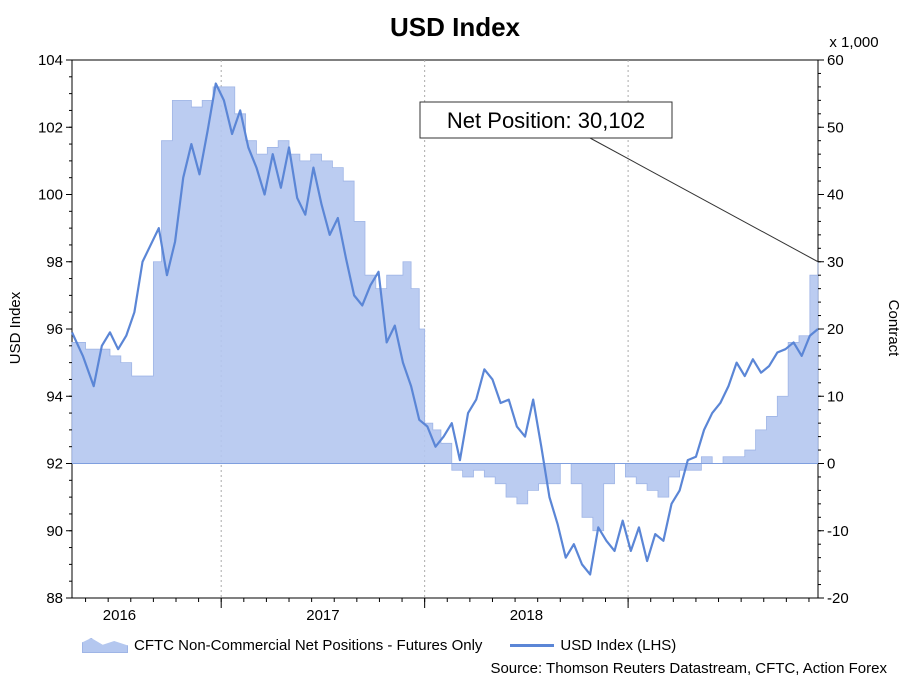 The height and width of the screenshot is (682, 909). What do you see at coordinates (835, 262) in the screenshot?
I see `right-tick-label-5: 30` at bounding box center [835, 262].